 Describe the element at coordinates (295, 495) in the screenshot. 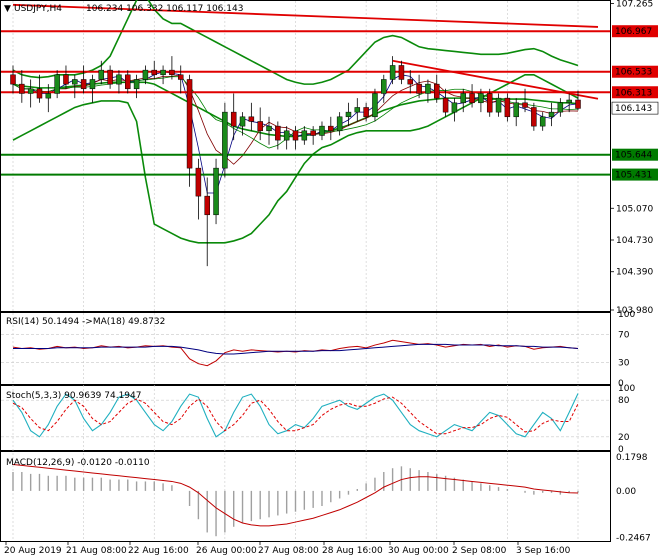

I see `macd-signal-line` at that location.